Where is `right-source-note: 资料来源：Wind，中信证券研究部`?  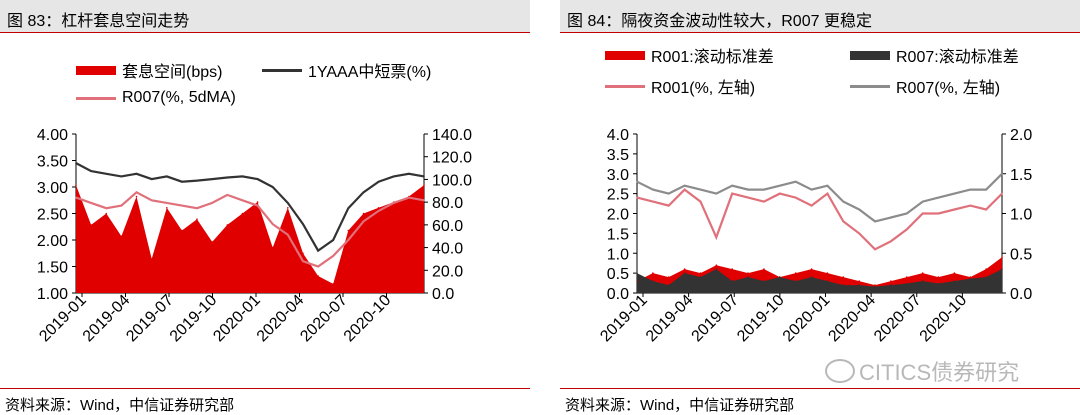 right-source-note: 资料来源：Wind，中信证券研究部 is located at coordinates (680, 405).